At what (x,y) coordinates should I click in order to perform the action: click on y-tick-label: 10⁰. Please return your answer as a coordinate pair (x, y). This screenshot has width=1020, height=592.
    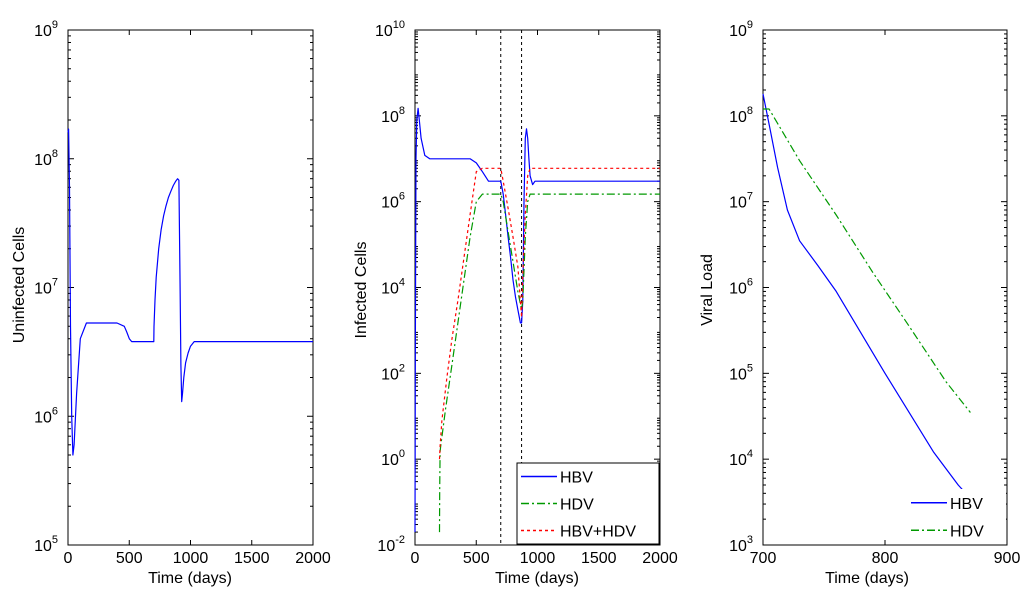
    Looking at the image, I should click on (393, 458).